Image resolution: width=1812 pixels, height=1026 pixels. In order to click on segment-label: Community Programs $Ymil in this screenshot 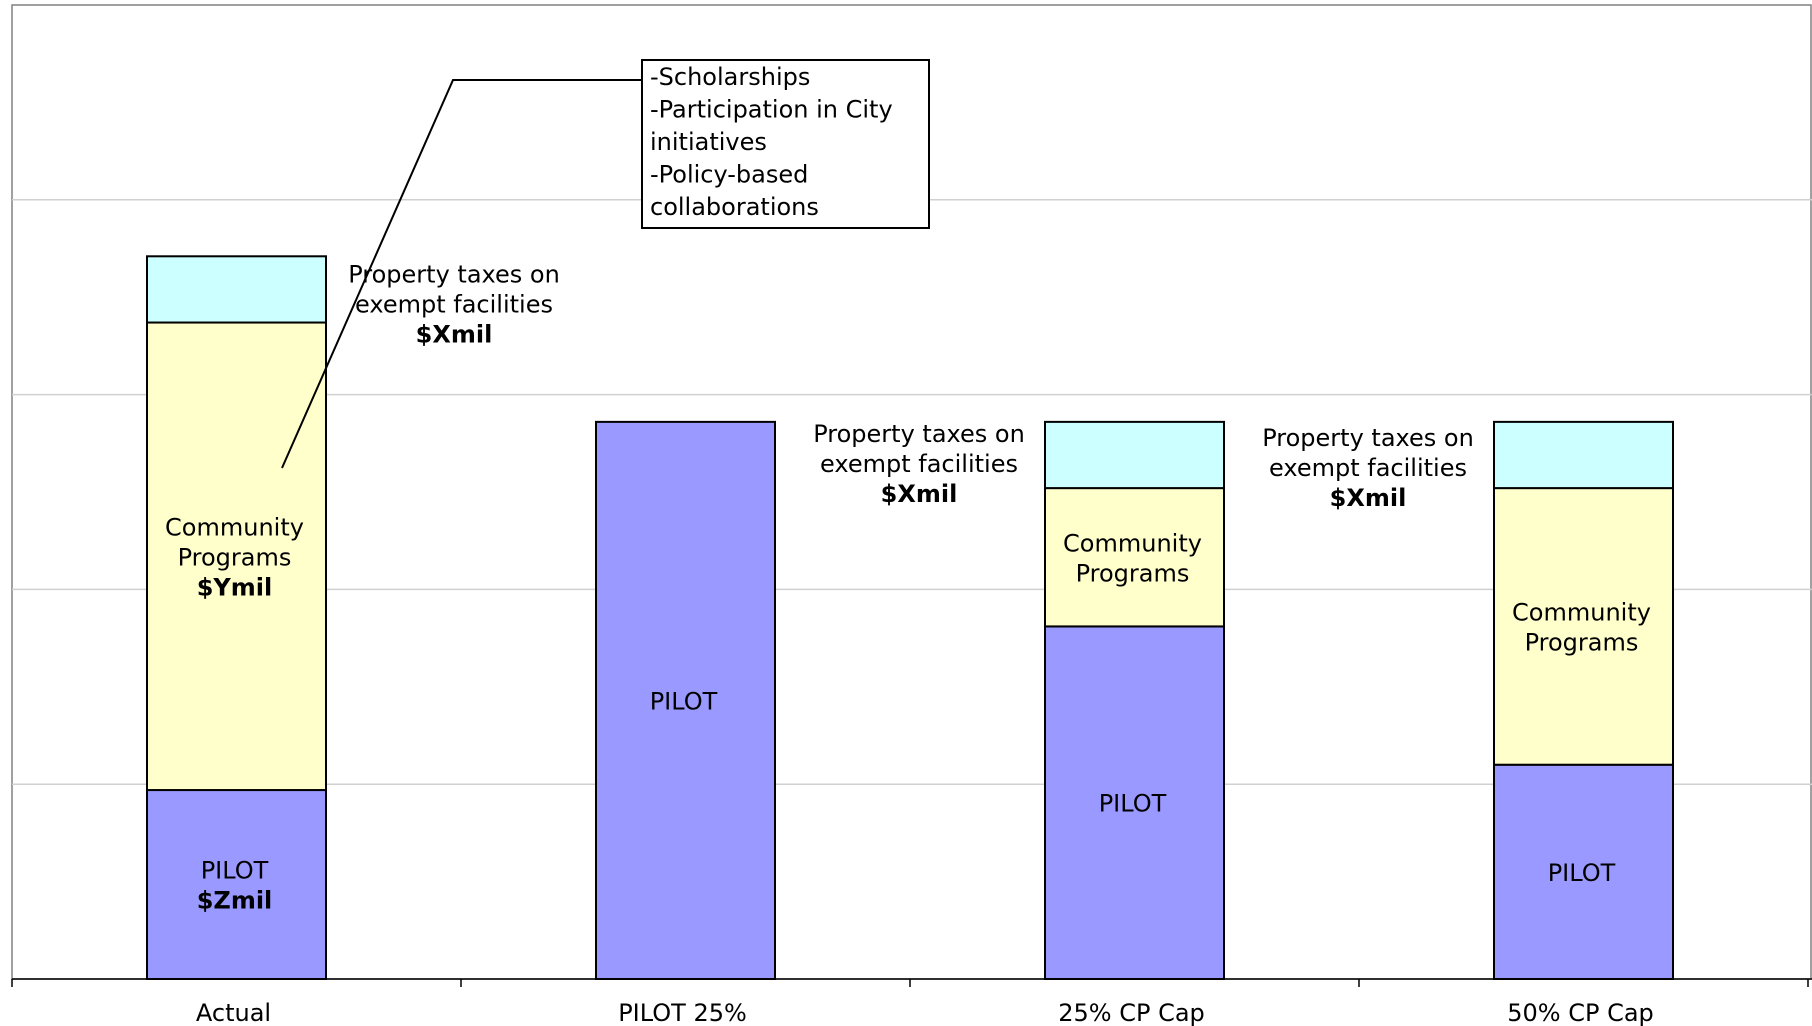, I will do `click(234, 557)`.